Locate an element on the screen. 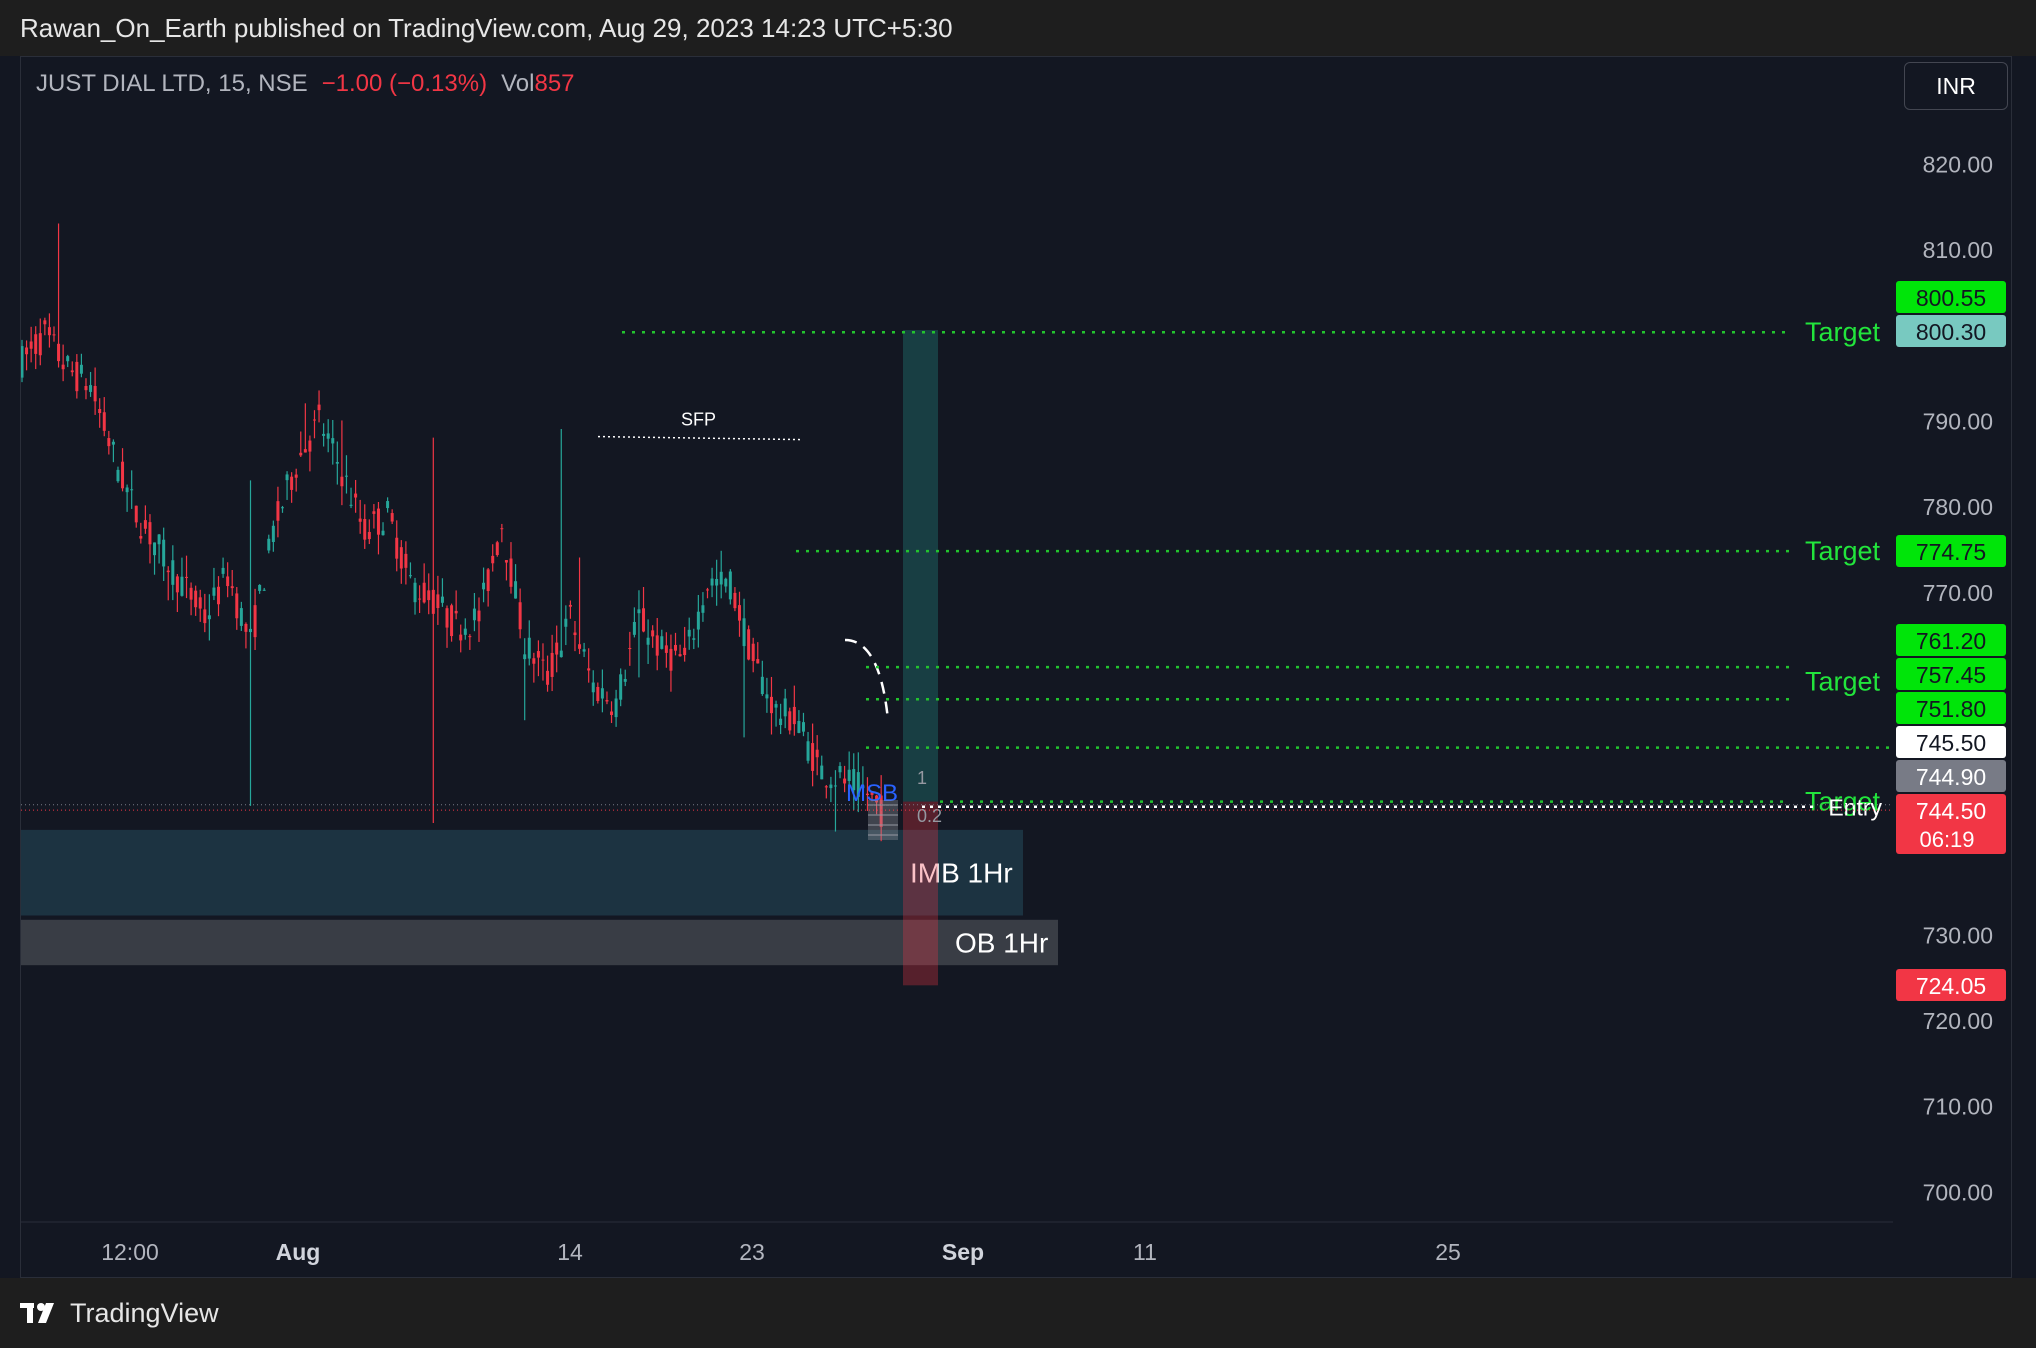 Image resolution: width=2036 pixels, height=1348 pixels. y-tick-label: 710.00 is located at coordinates (1958, 1107).